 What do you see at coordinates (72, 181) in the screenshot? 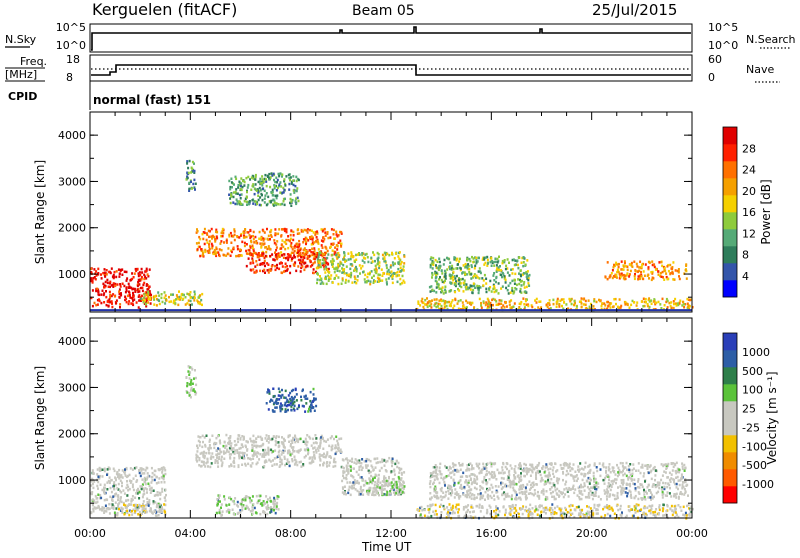
I see `y-tick-label: 3000` at bounding box center [72, 181].